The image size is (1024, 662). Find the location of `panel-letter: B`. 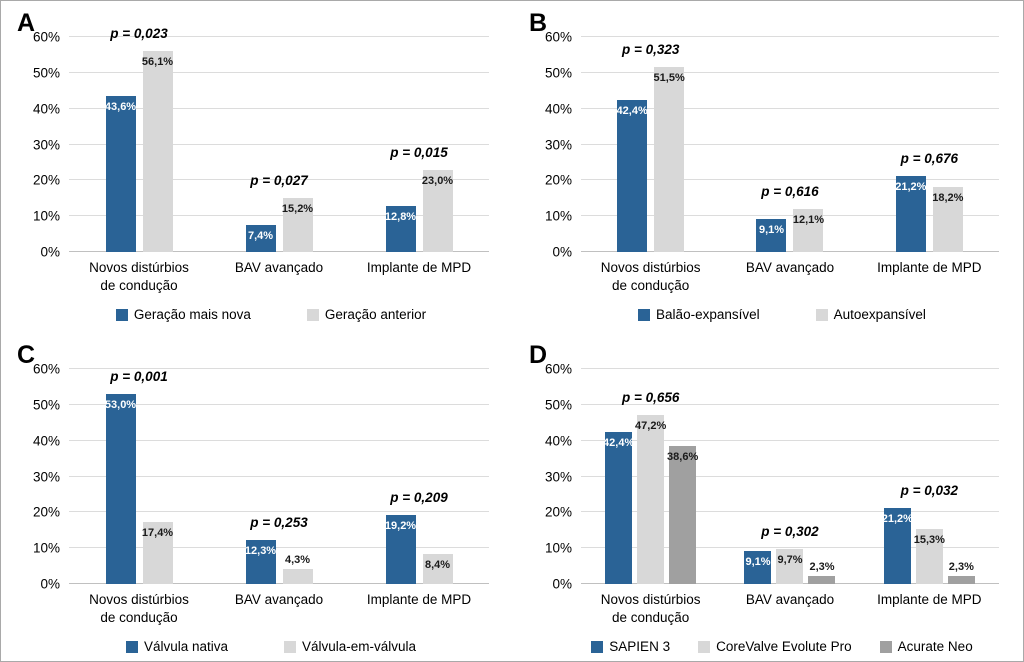

panel-letter: B is located at coordinates (538, 23).